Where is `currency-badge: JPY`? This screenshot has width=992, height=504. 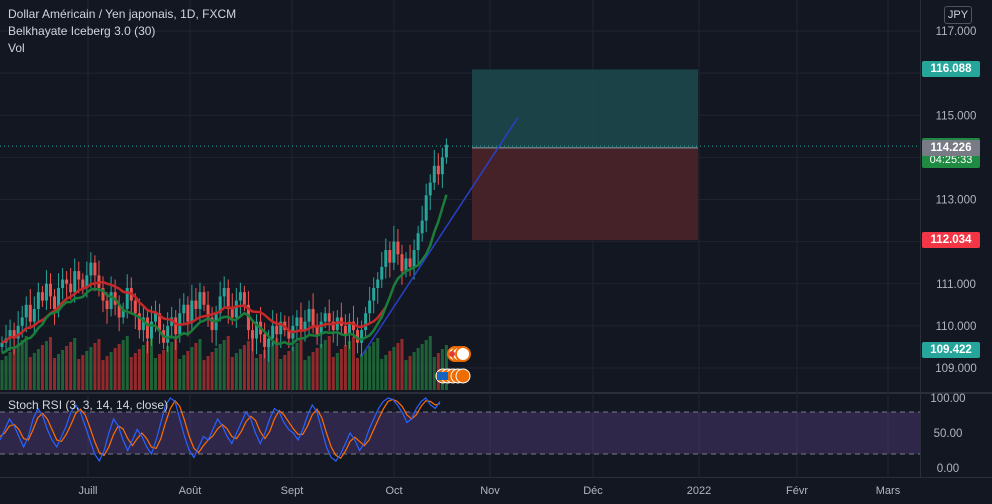
currency-badge: JPY is located at coordinates (958, 15).